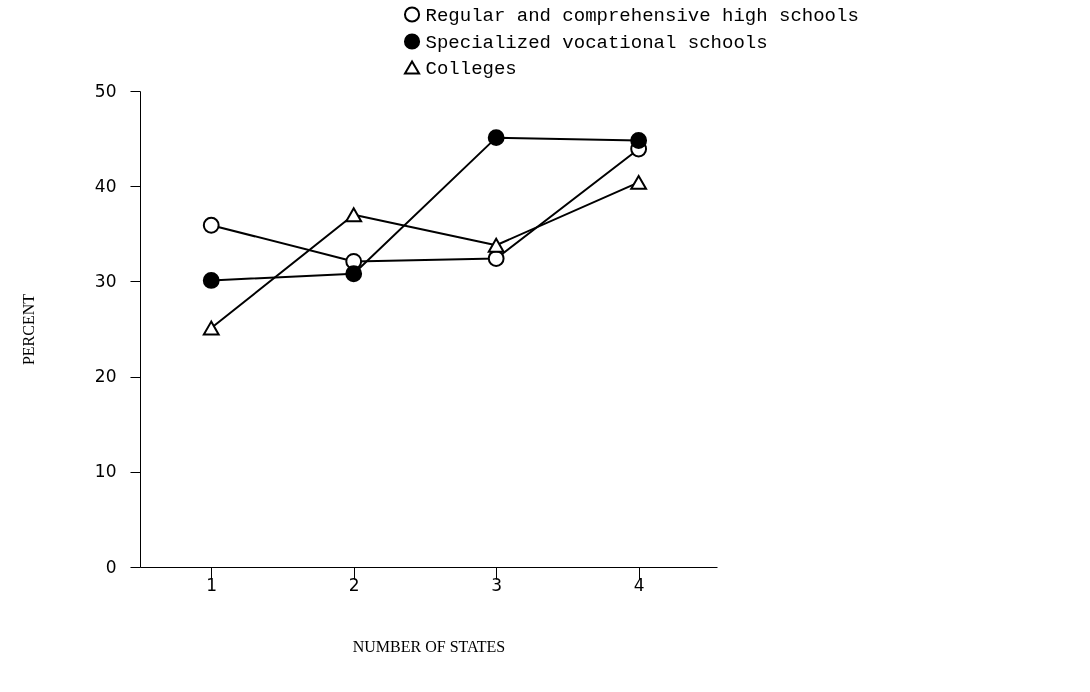  Describe the element at coordinates (642, 15) in the screenshot. I see `legend-label: Regular and comprehensive high schools` at that location.